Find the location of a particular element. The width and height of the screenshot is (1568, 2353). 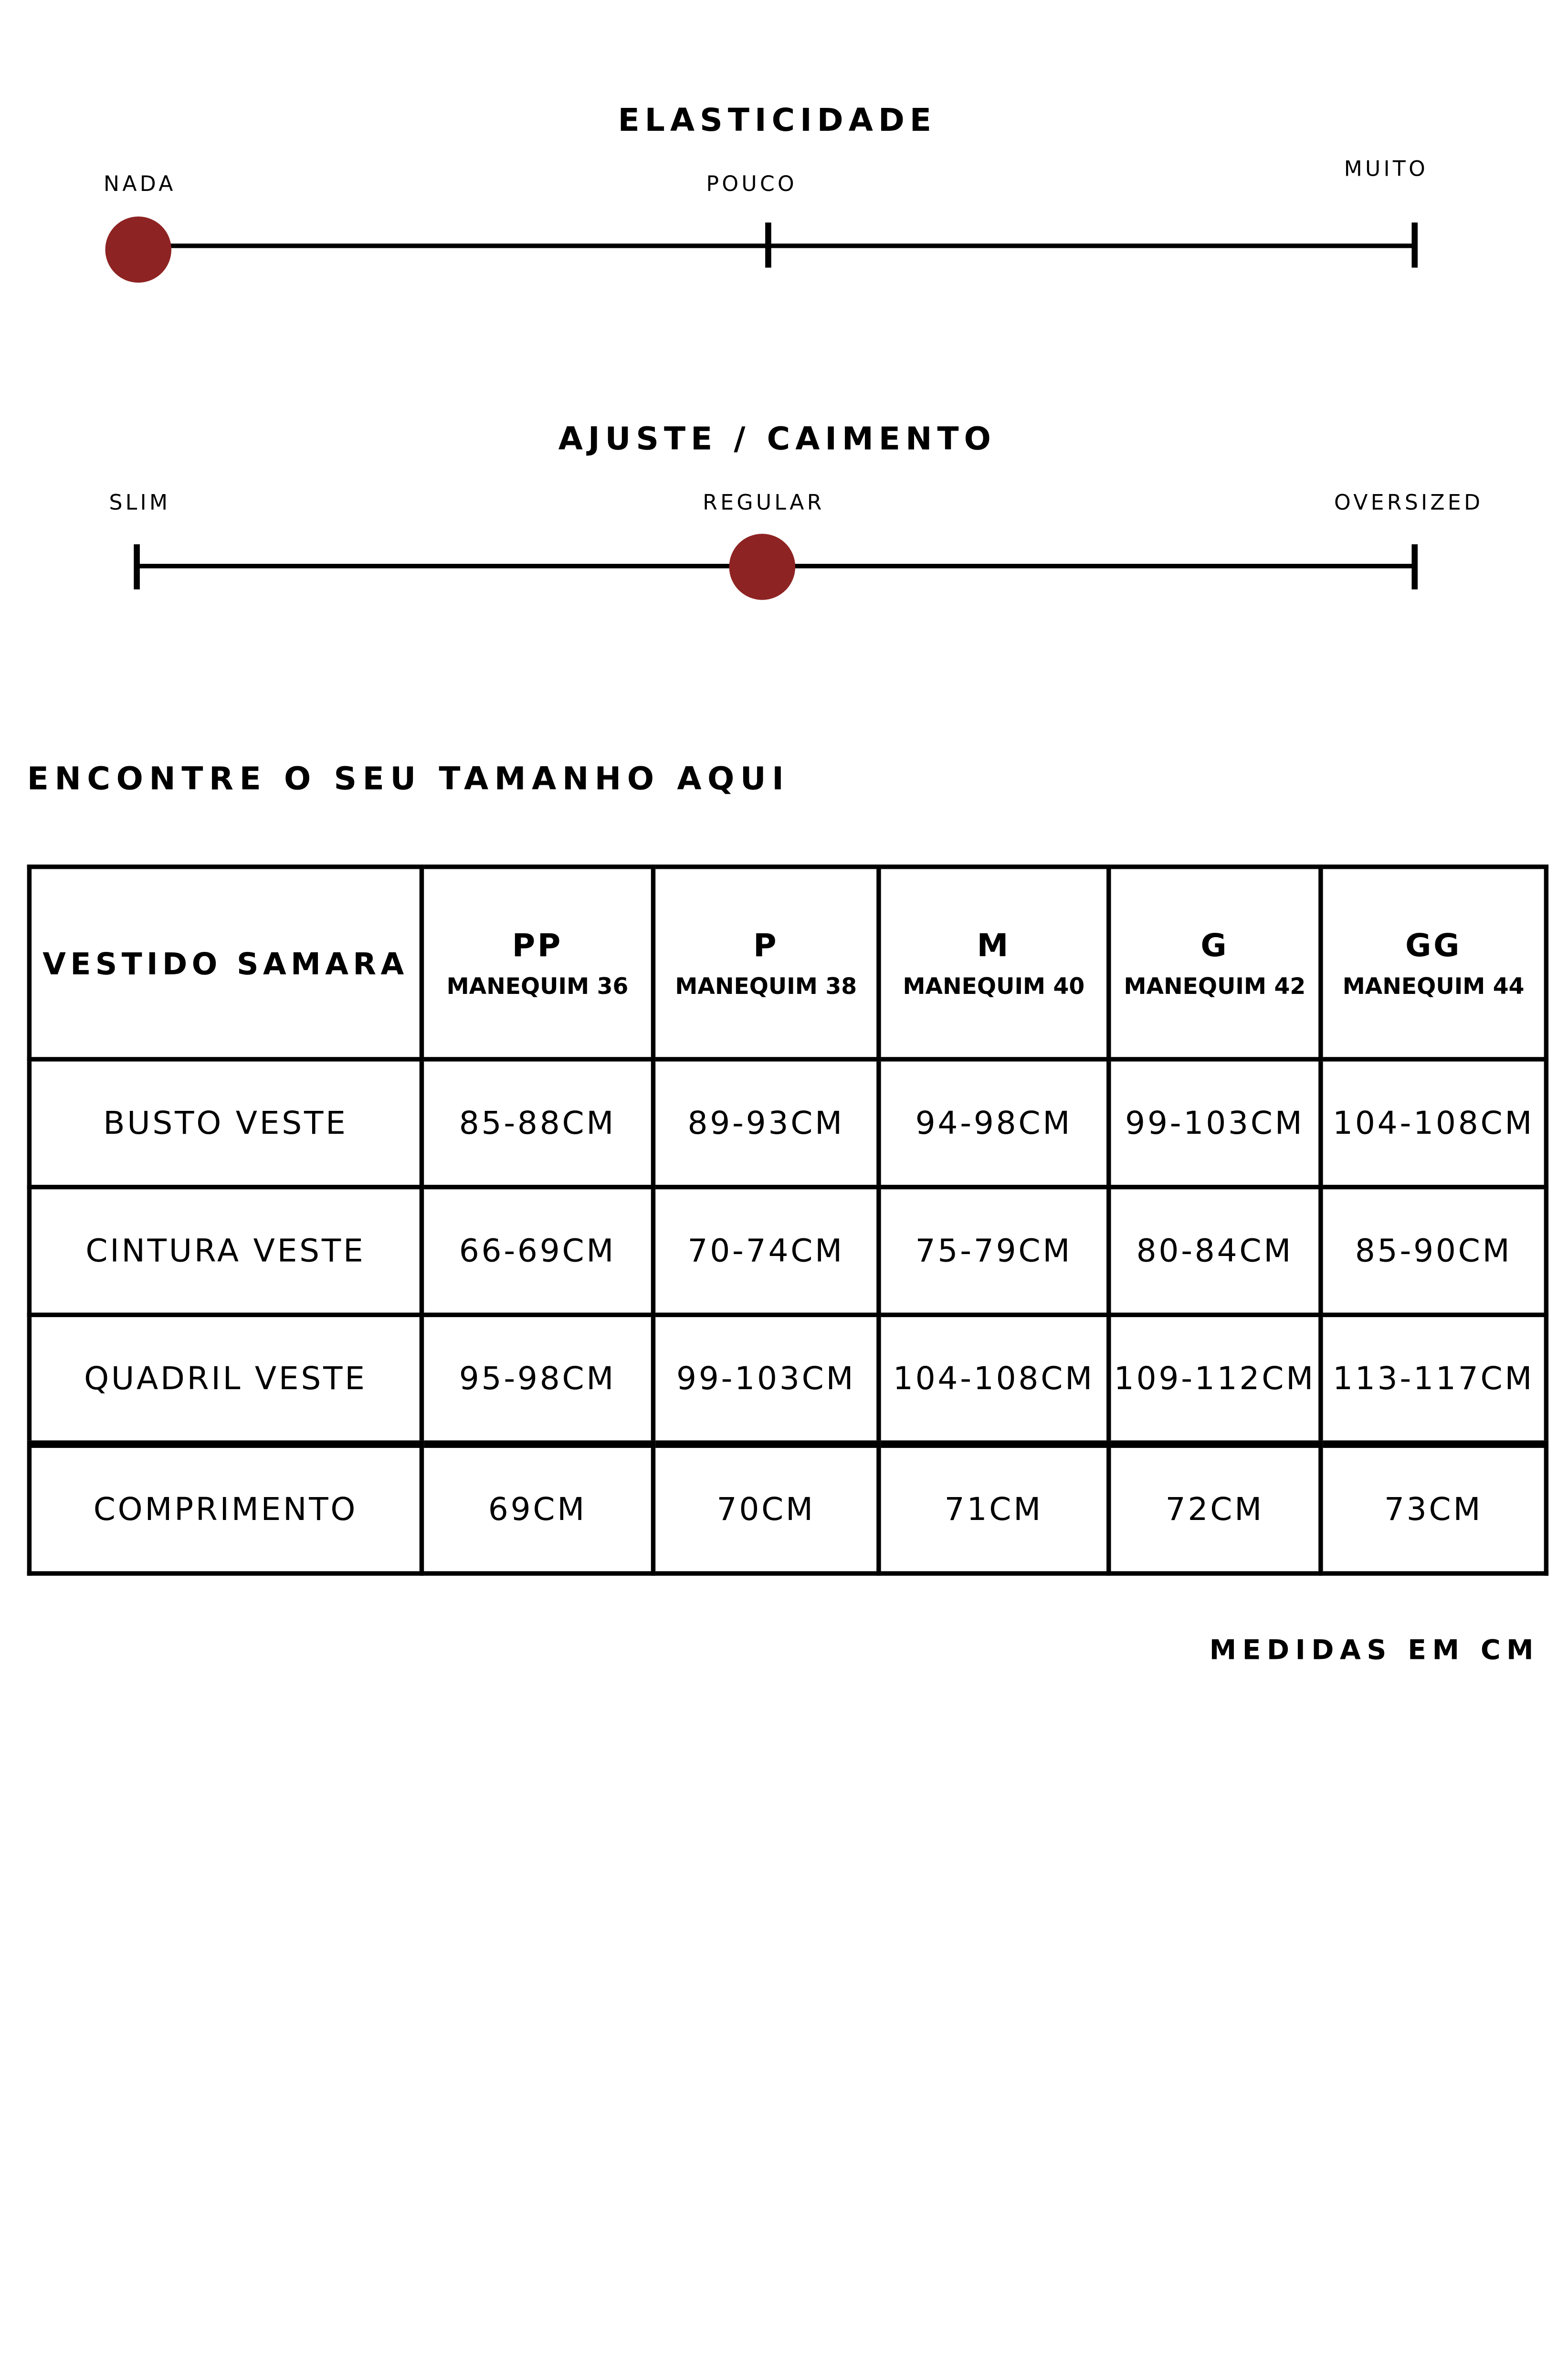

elasticidade-scale-line is located at coordinates (777, 245).